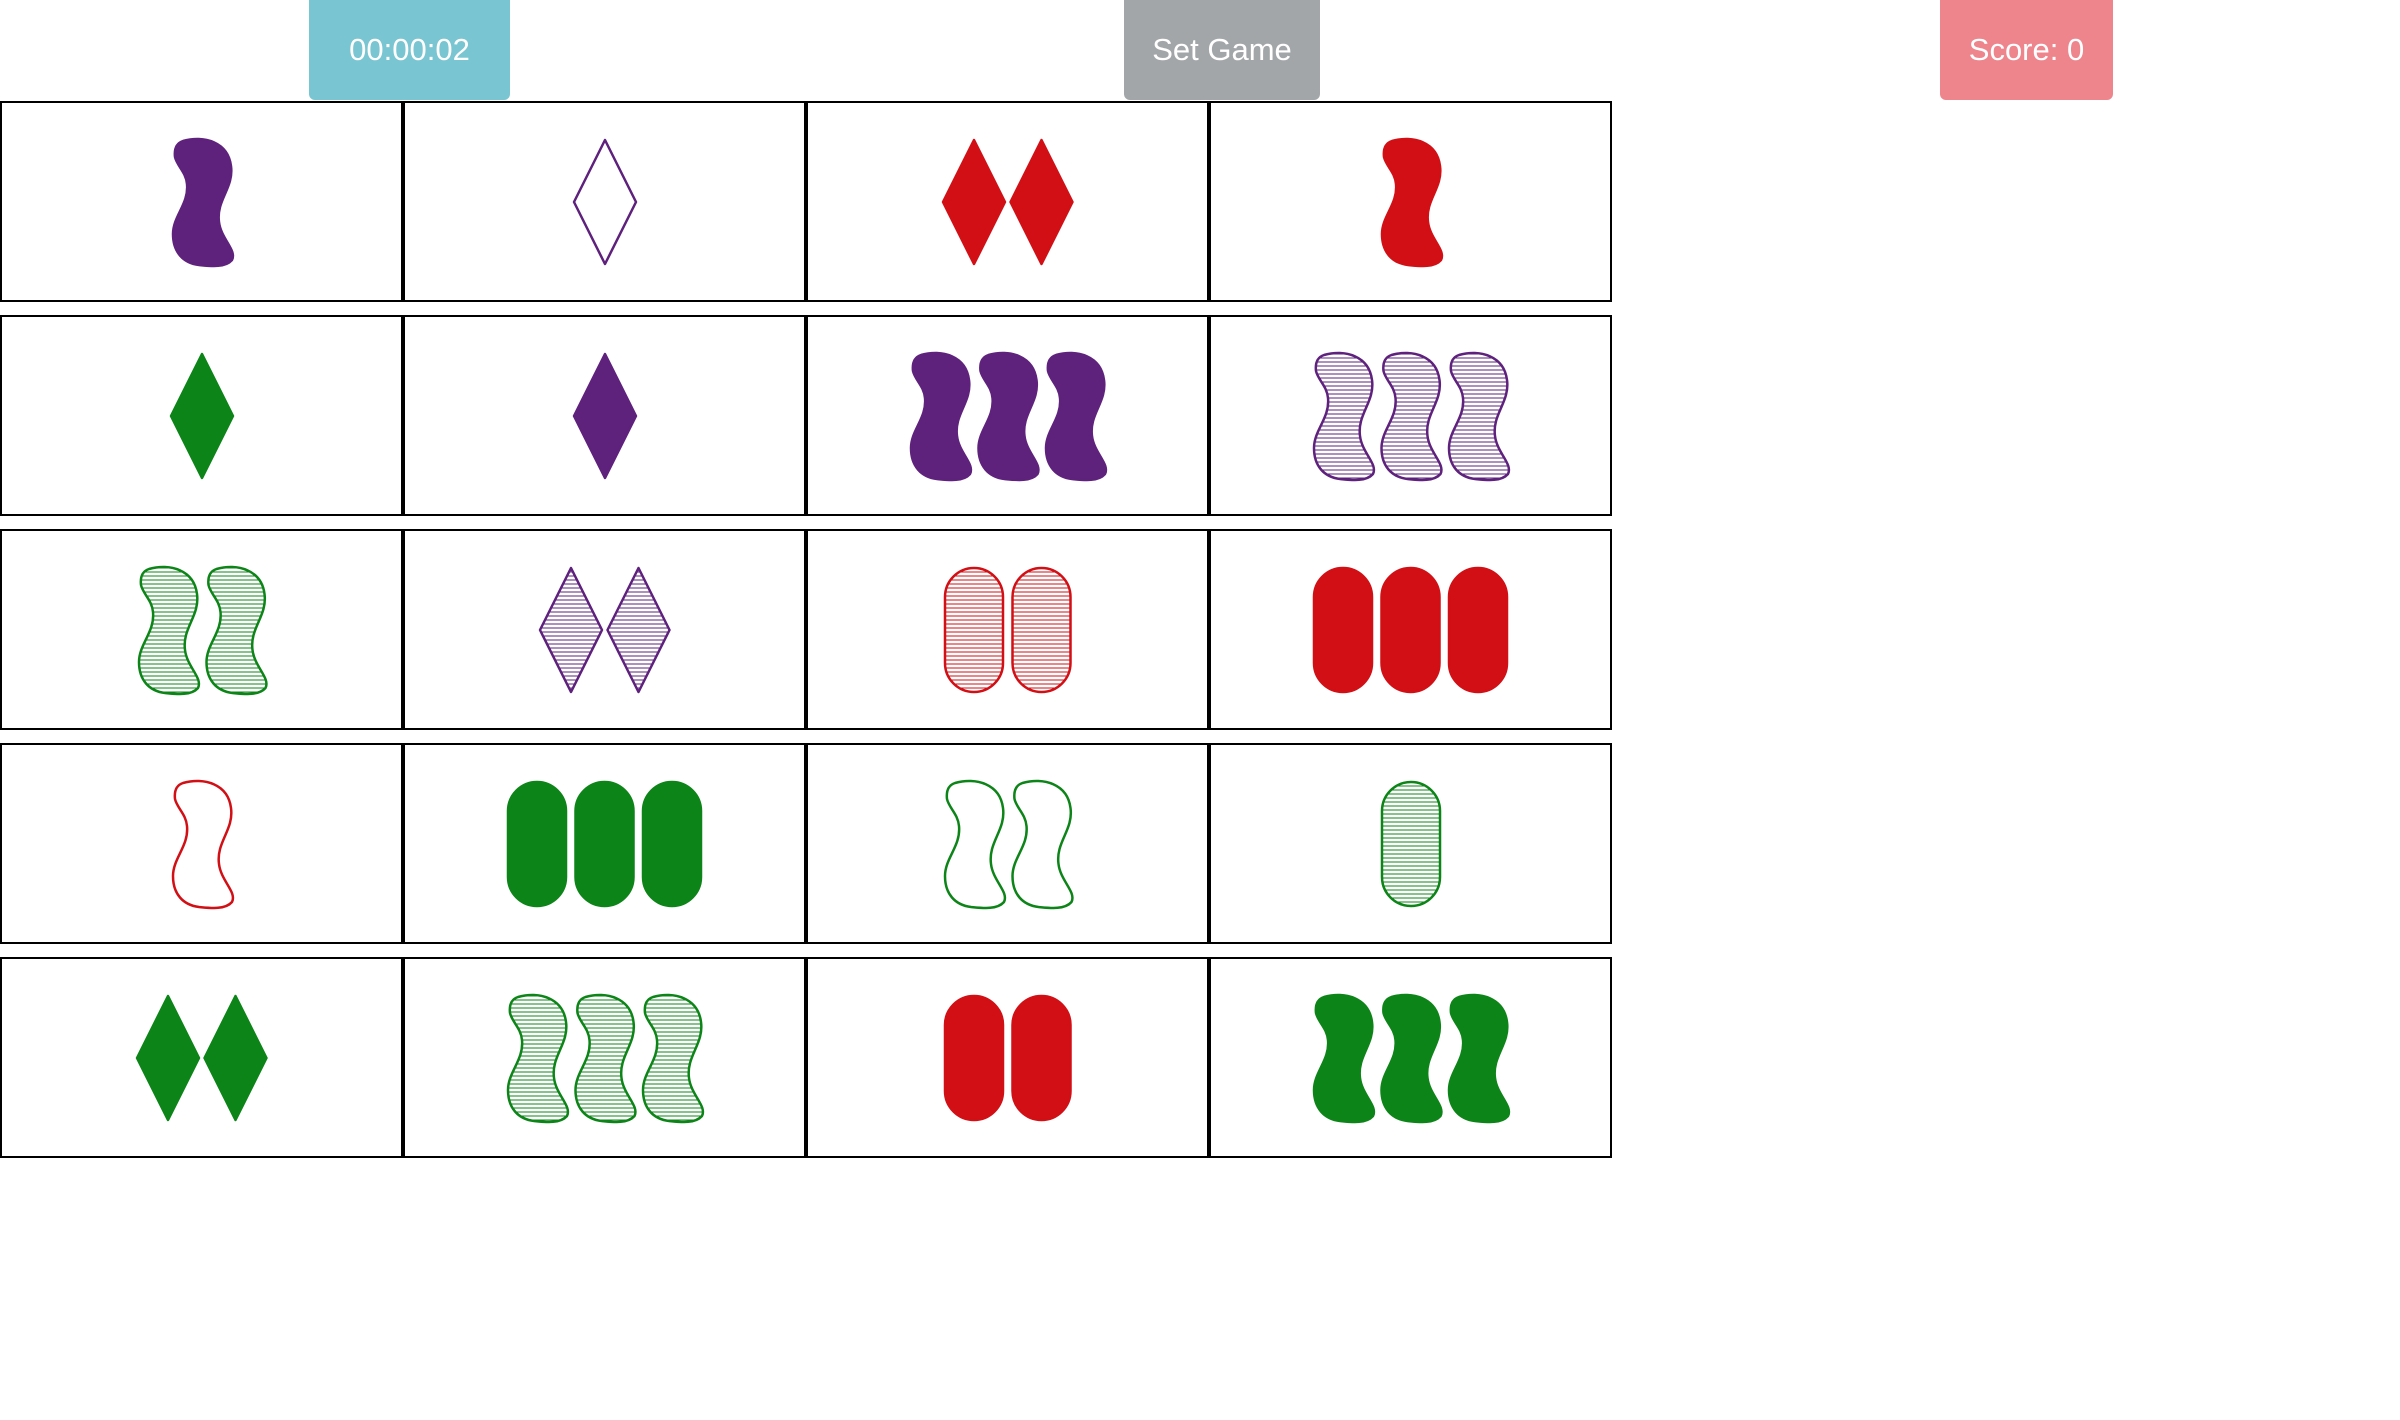 The width and height of the screenshot is (2400, 1420). I want to click on red-solid-squiggle-icon, so click(1411, 202).